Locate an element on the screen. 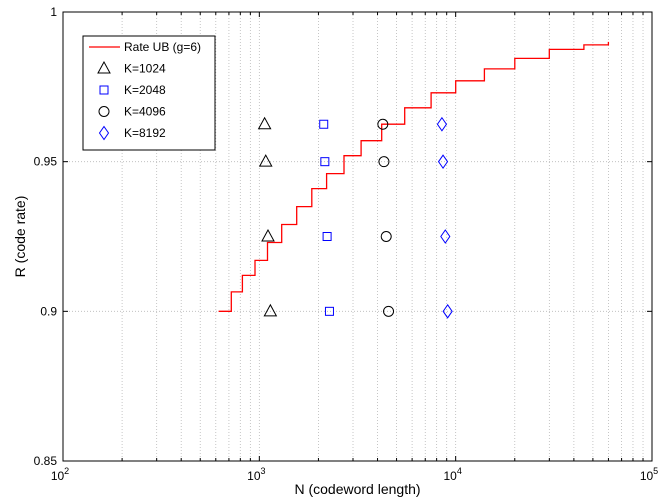  x-tick-label-exponent: 2 is located at coordinates (66, 471).